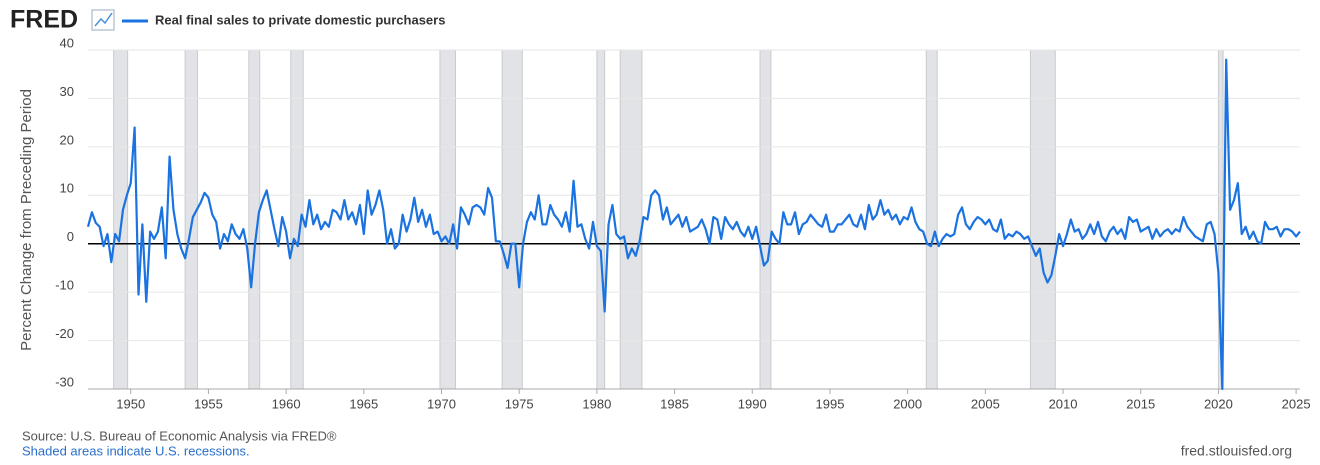 Image resolution: width=1320 pixels, height=465 pixels. Describe the element at coordinates (64, 285) in the screenshot. I see `y-tick-label: -10` at that location.